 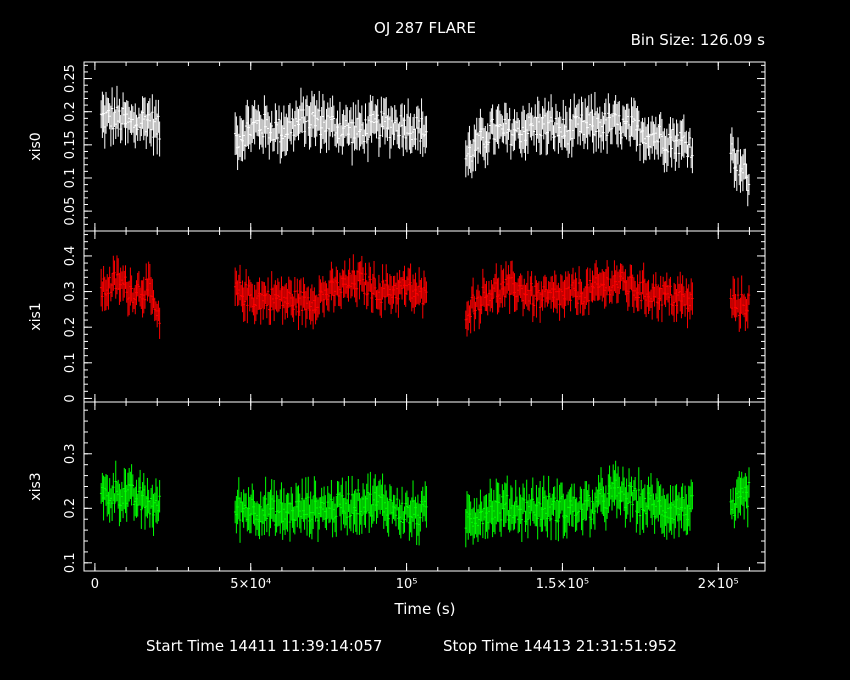 I want to click on x-tick-label: 2×10⁵, so click(x=718, y=584).